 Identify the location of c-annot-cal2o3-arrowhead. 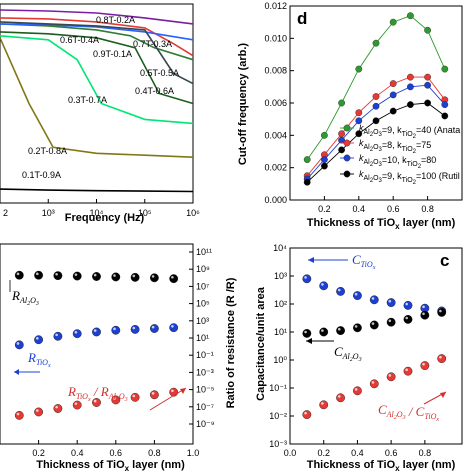
(309, 341).